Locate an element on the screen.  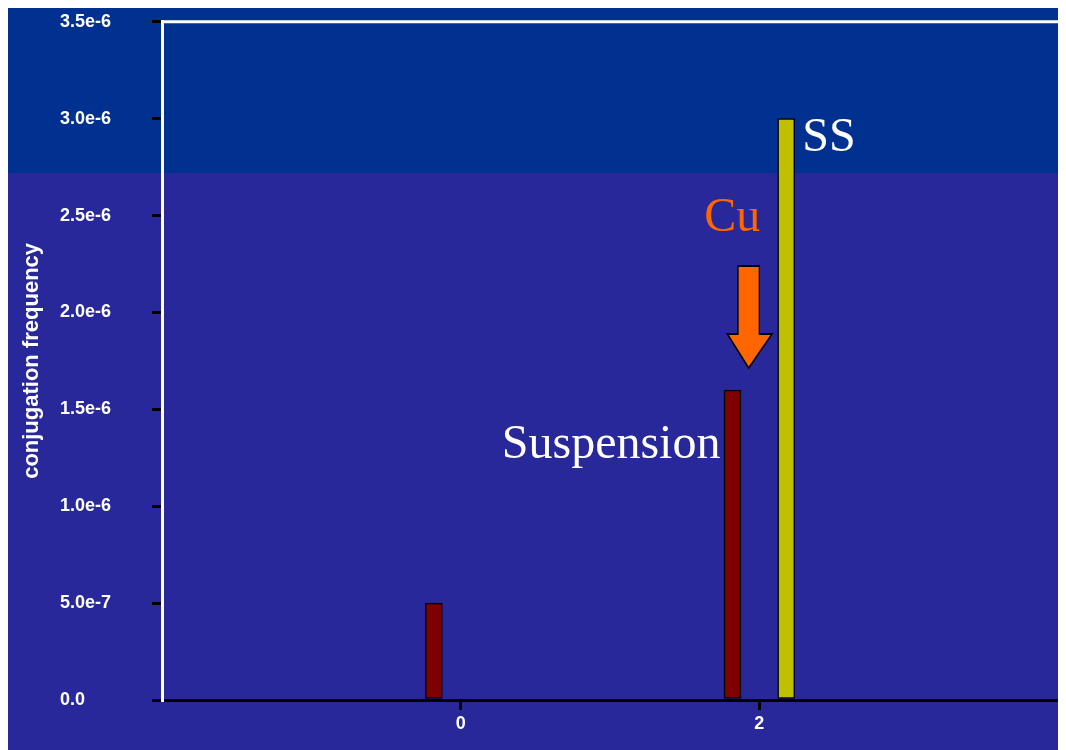
series-label: SS is located at coordinates (829, 135).